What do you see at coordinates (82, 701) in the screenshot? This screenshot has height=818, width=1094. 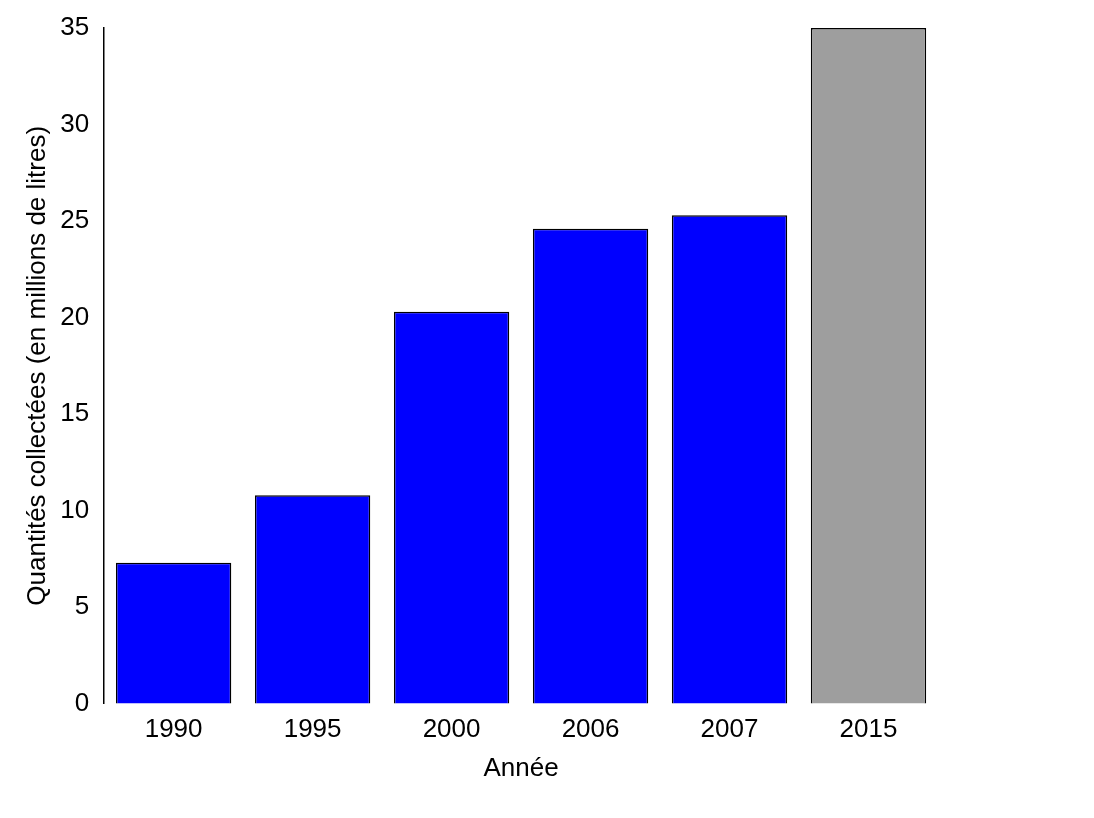 I see `y-tick-label: 0` at bounding box center [82, 701].